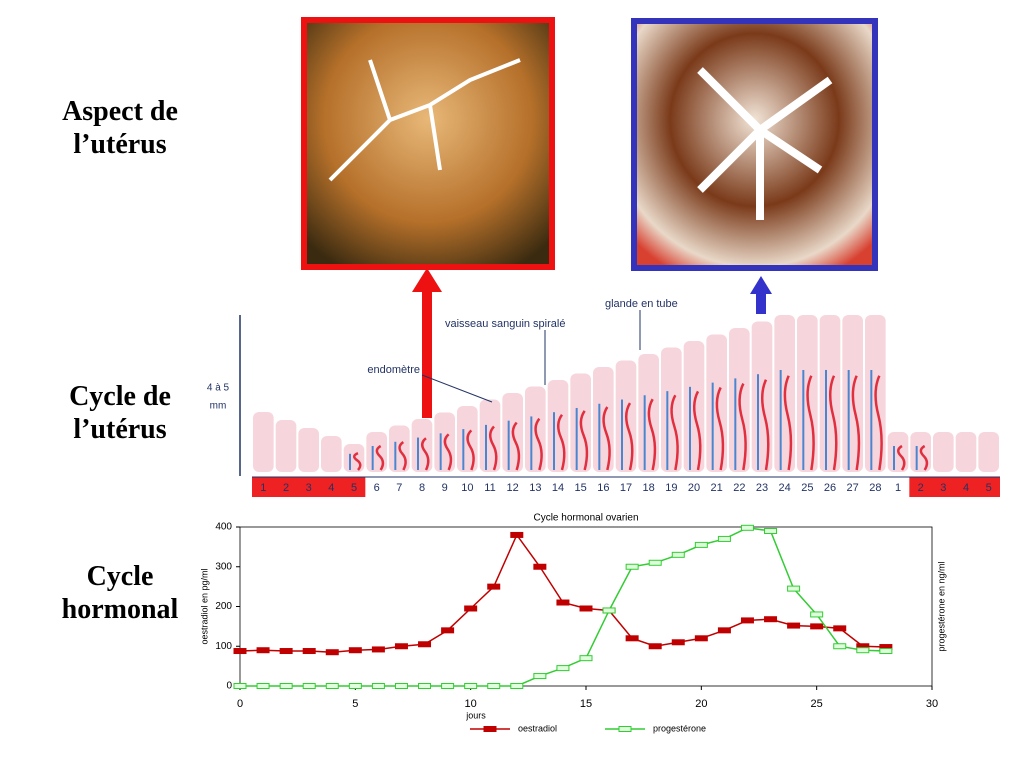  What do you see at coordinates (467, 488) in the screenshot?
I see `day-label: 10` at bounding box center [467, 488].